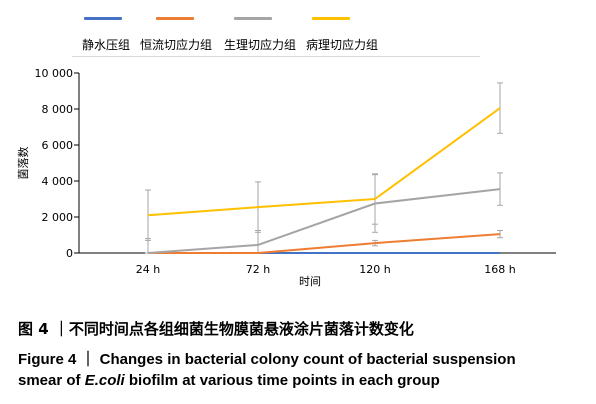 The width and height of the screenshot is (596, 404). What do you see at coordinates (58, 109) in the screenshot?
I see `y-tick-label: 8 000` at bounding box center [58, 109].